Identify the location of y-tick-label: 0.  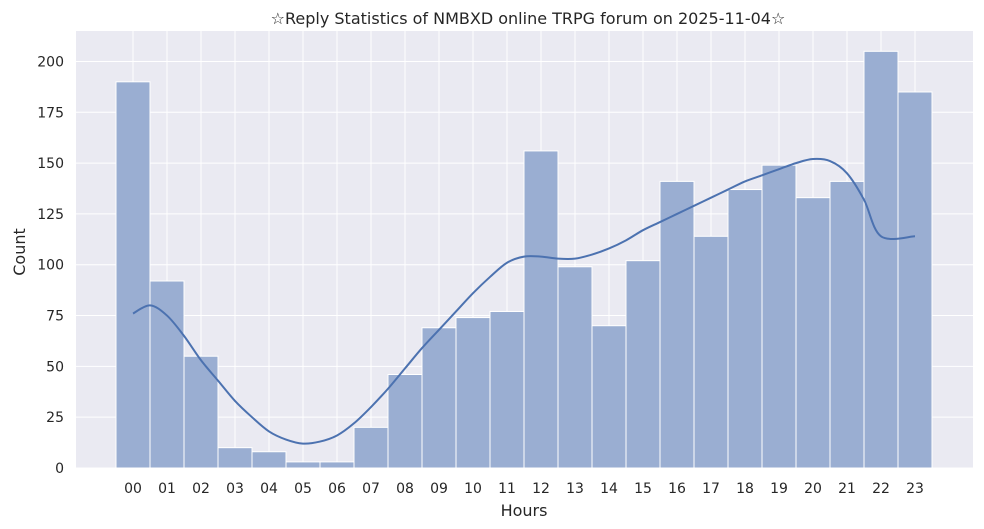
(59, 469).